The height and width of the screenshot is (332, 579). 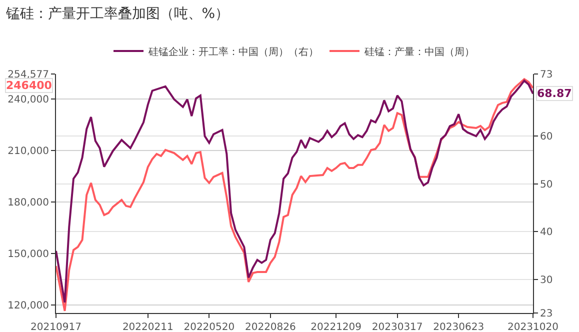 I want to click on legend-label: 硅锰企业：开工率：中国（周）（右）, so click(x=233, y=52).